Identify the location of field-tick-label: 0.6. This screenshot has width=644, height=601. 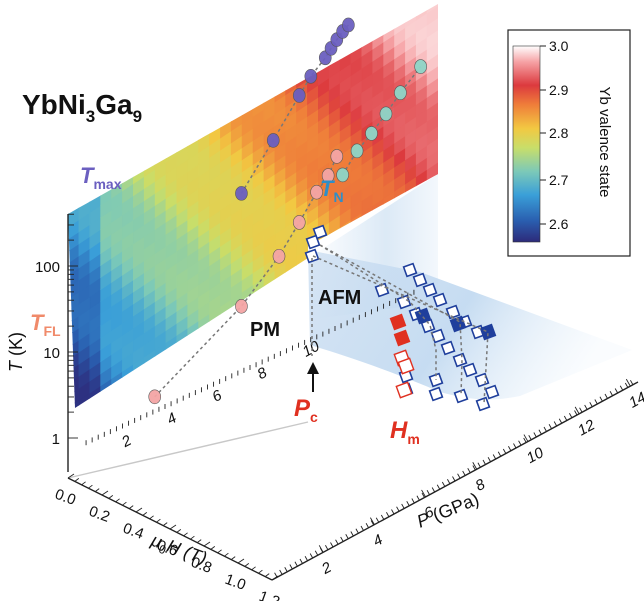
(167, 548).